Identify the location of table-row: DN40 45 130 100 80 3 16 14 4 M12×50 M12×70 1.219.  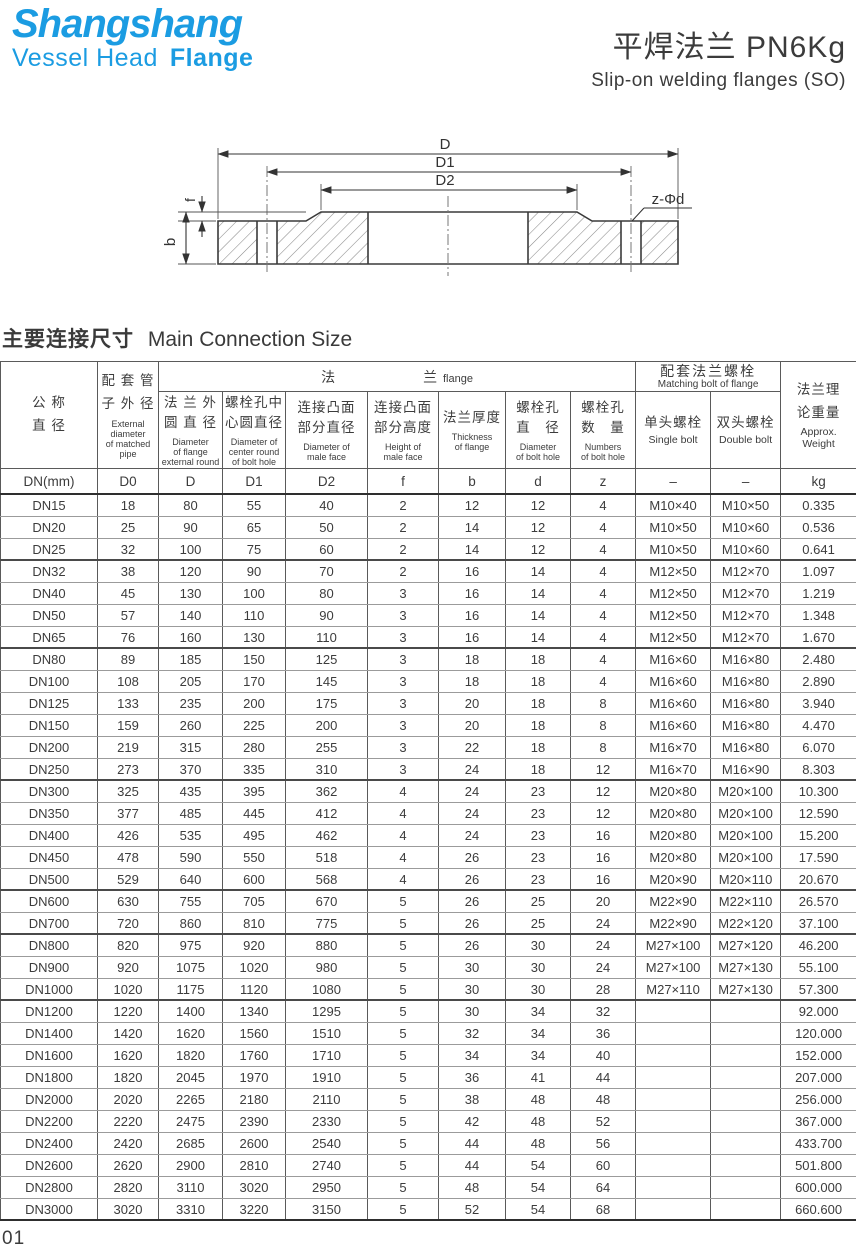
(428, 593).